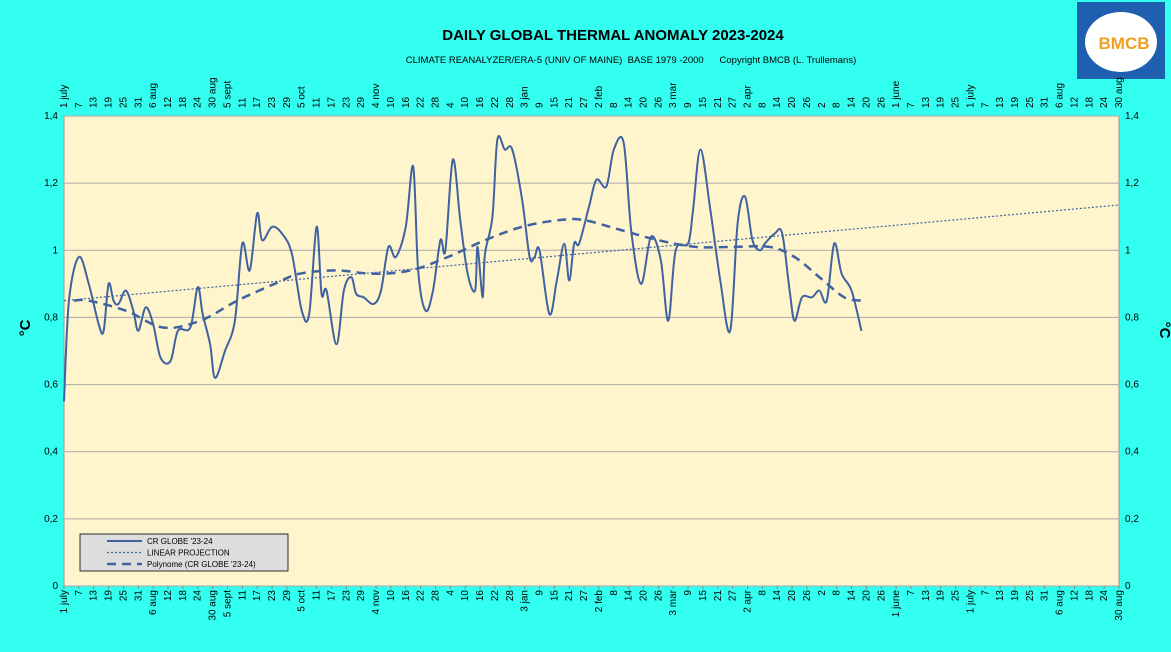 Image resolution: width=1171 pixels, height=652 pixels. What do you see at coordinates (64, 96) in the screenshot?
I see `x2-tick-label: 1 july` at bounding box center [64, 96].